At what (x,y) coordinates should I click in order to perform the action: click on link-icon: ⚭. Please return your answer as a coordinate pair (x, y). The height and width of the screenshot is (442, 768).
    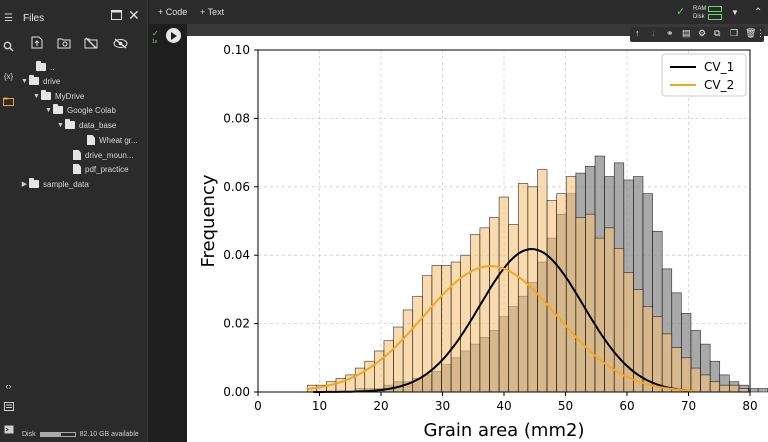
    Looking at the image, I should click on (670, 33).